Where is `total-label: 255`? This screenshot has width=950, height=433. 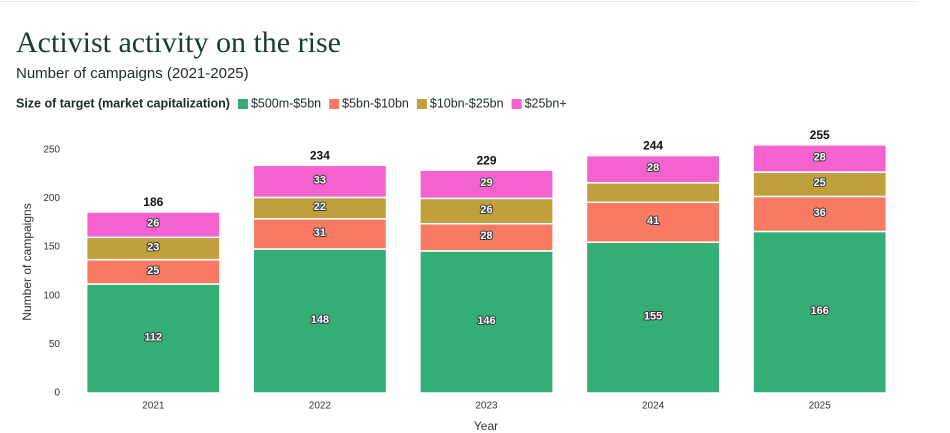 total-label: 255 is located at coordinates (820, 135).